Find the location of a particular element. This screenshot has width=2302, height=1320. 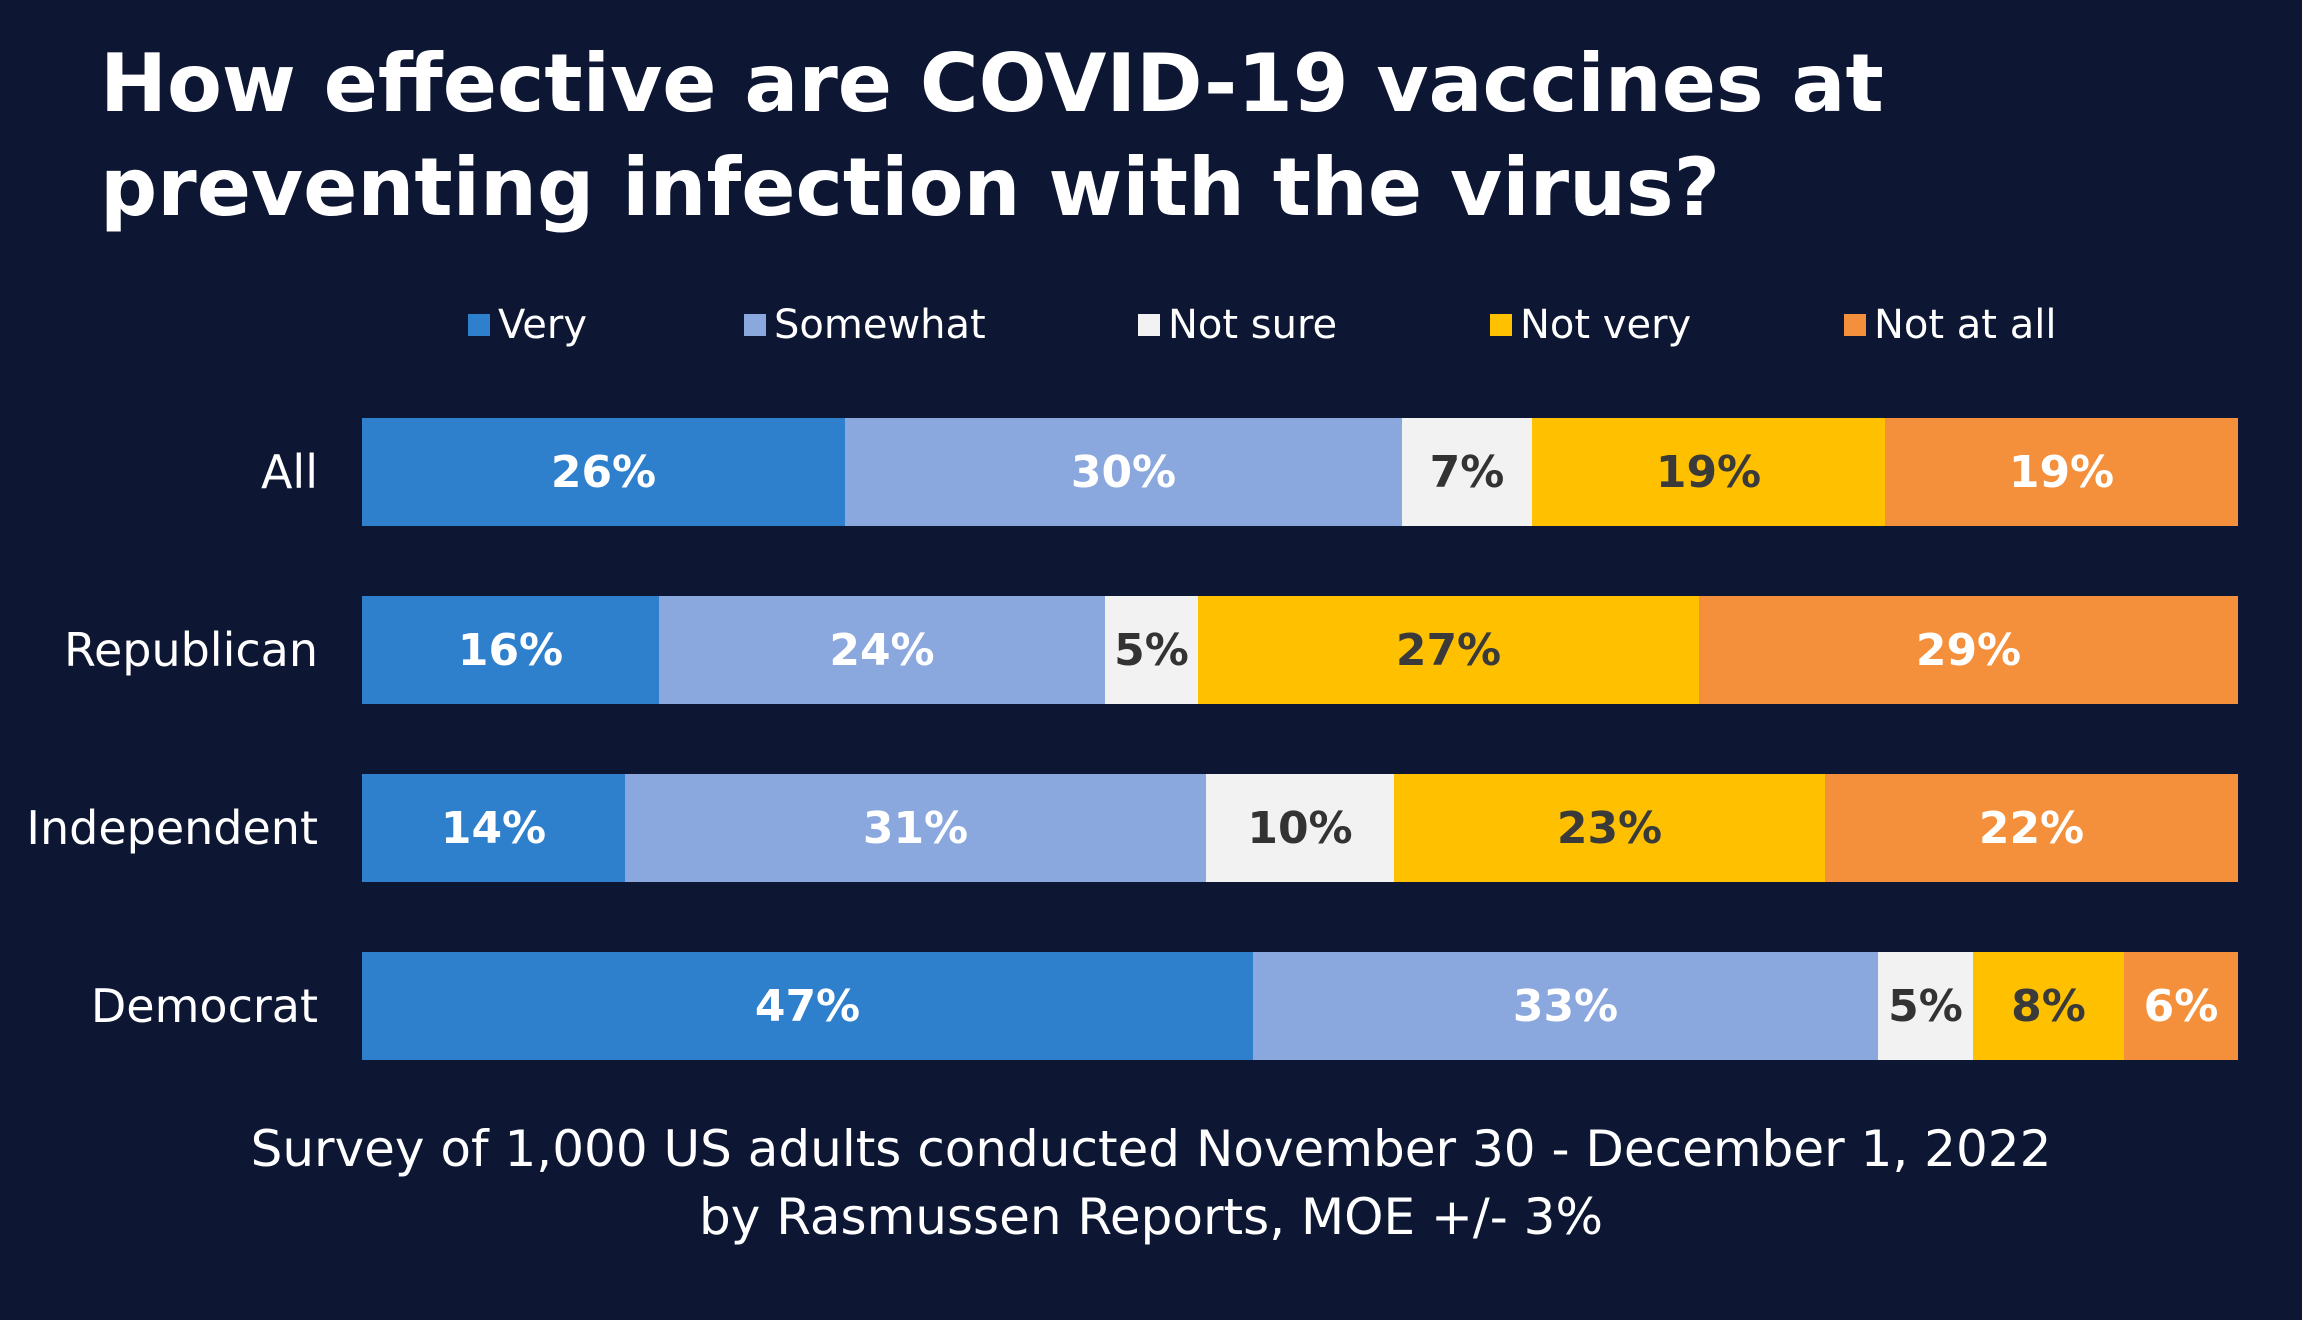

bar-row-republican: 16% 24% 5% 27% 29% is located at coordinates (1300, 650).